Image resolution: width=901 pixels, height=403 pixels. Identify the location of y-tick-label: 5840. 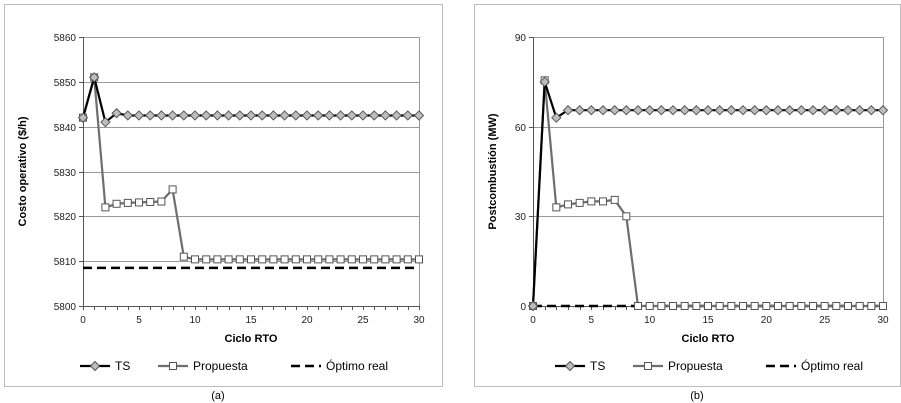
(65, 128).